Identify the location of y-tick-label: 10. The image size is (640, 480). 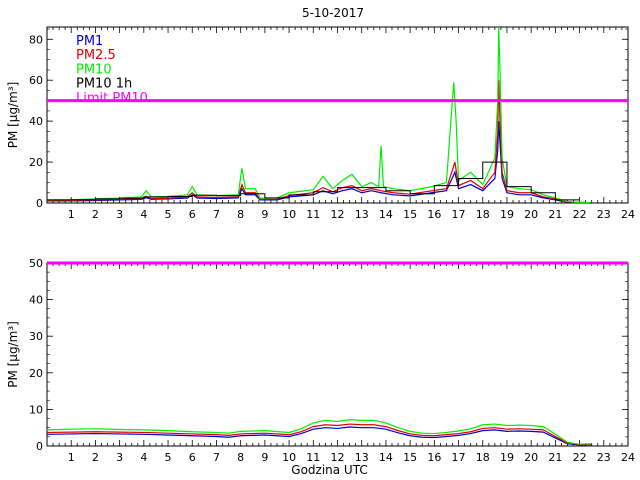
(36, 409).